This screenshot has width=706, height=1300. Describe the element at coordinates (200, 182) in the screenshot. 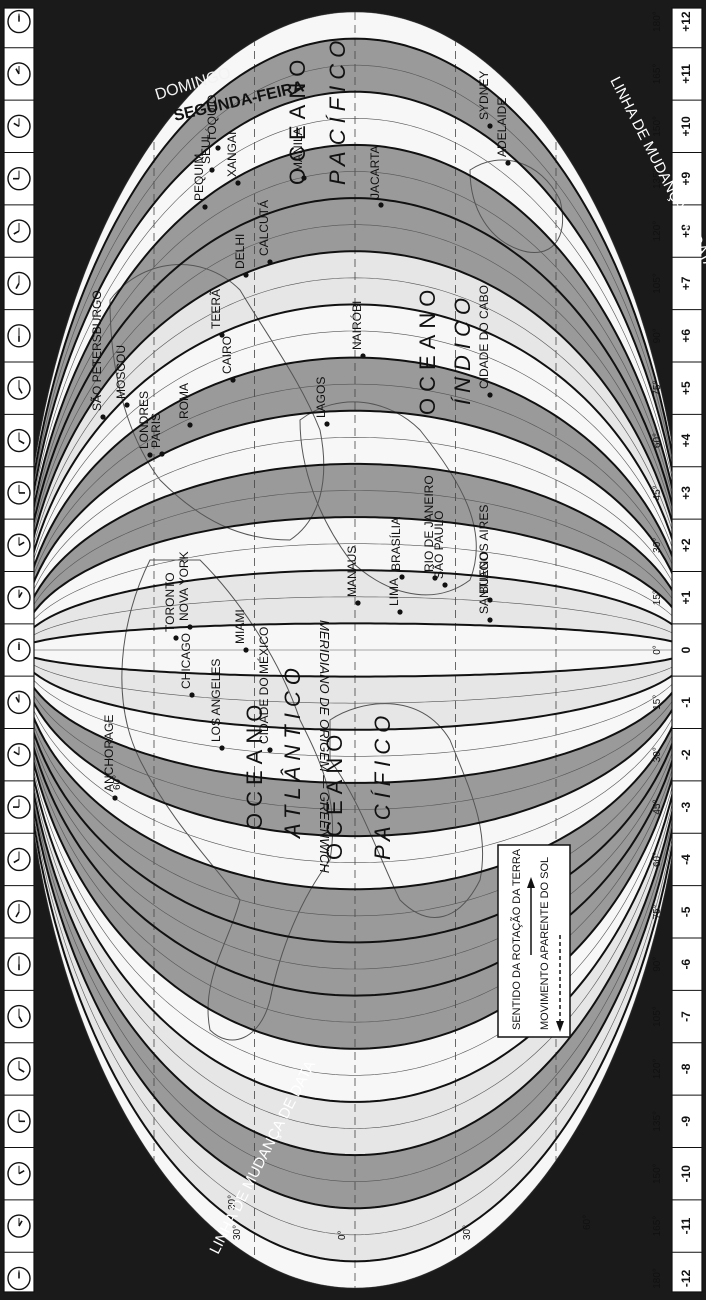

I see `city-pequim: PEQUIM` at that location.